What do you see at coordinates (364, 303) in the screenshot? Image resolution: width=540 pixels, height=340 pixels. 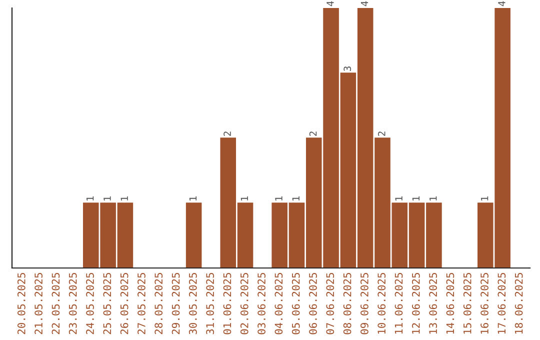 I see `x-tick-label: 09.06.2025` at bounding box center [364, 303].